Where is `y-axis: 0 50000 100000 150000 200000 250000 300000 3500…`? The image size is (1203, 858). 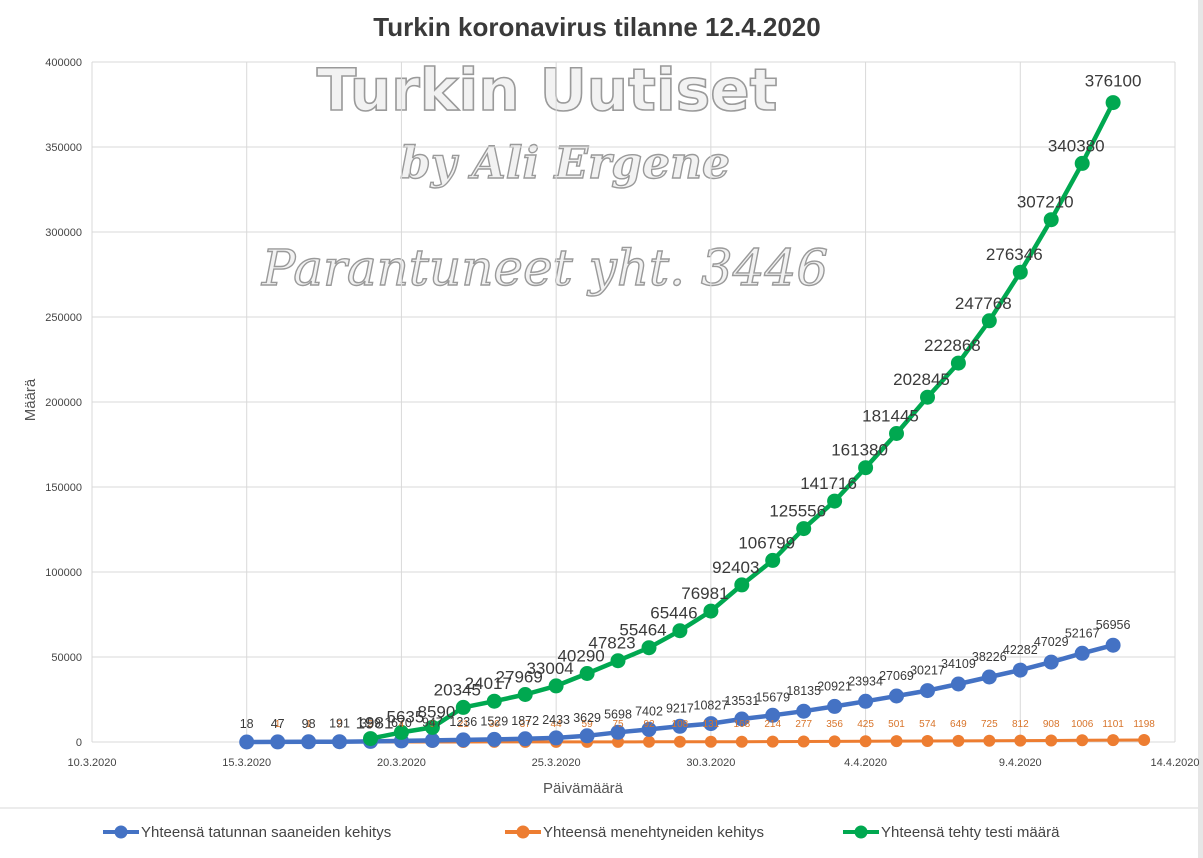 y-axis: 0 50000 100000 150000 200000 250000 300000 3500… is located at coordinates (63, 403).